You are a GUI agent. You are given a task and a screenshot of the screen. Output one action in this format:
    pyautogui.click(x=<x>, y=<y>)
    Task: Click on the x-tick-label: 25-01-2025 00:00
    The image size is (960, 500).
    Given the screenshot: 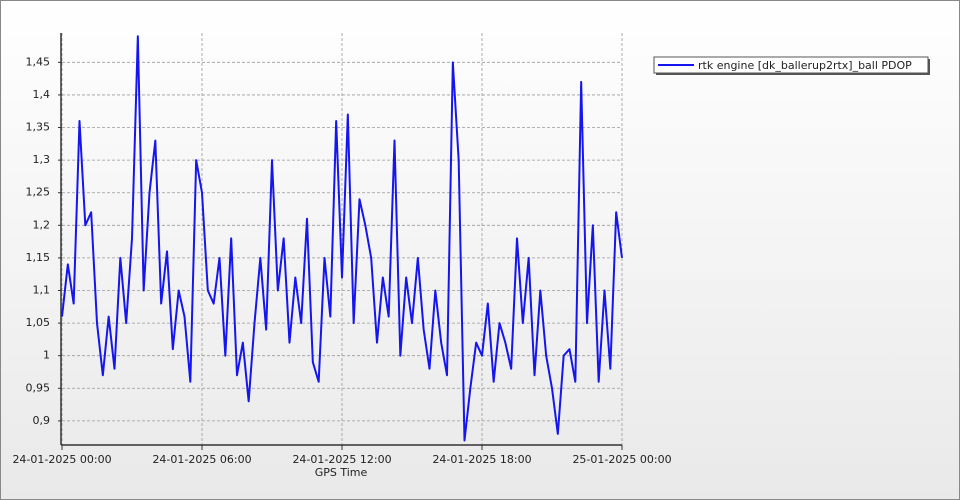 What is the action you would take?
    pyautogui.click(x=621, y=459)
    